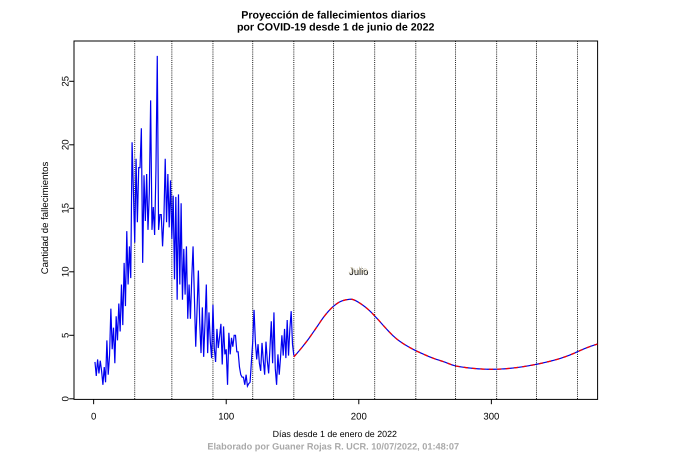 The width and height of the screenshot is (699, 466). I want to click on svg-text: 10, so click(66, 271).